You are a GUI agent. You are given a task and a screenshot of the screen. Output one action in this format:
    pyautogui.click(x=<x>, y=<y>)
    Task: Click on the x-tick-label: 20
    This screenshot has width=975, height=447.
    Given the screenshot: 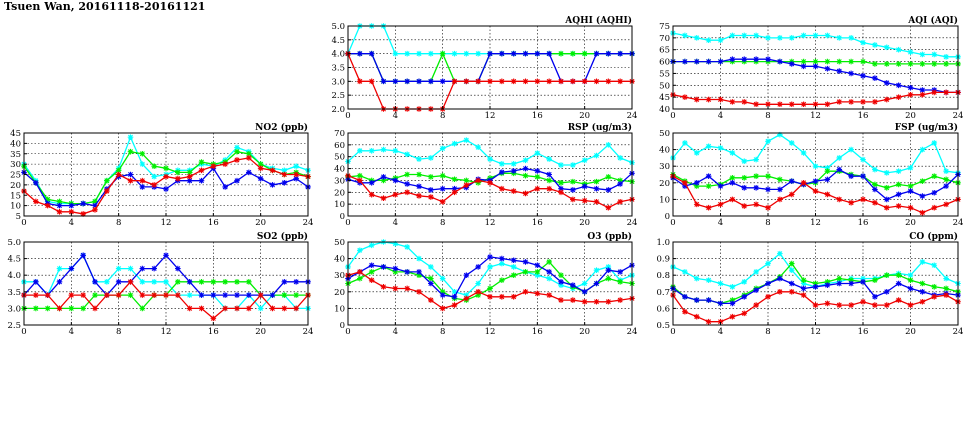 What is the action you would take?
    pyautogui.click(x=910, y=223)
    